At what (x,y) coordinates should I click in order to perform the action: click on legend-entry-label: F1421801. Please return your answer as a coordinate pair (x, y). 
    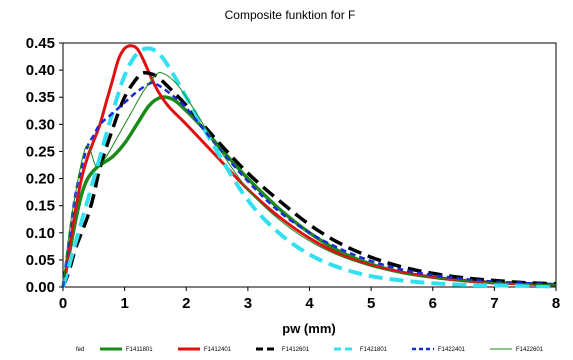
    Looking at the image, I should click on (374, 350).